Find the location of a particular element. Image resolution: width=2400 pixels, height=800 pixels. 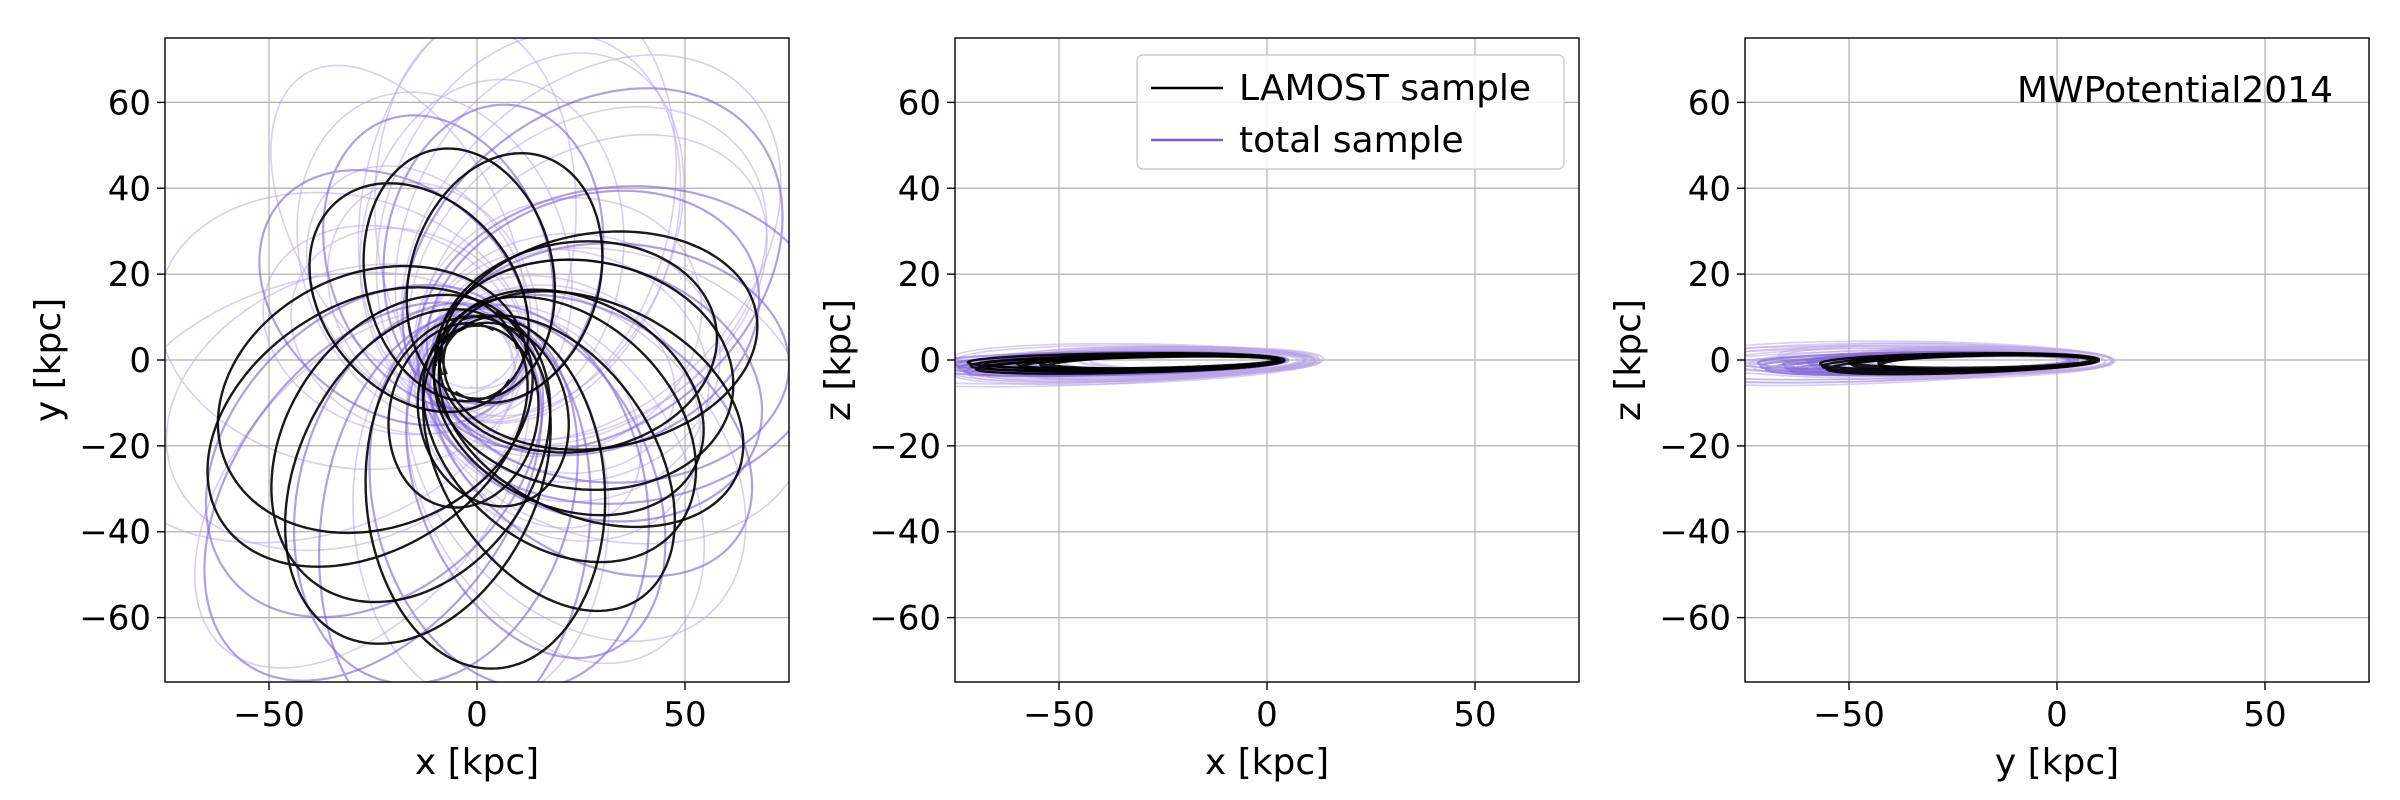

potential-annotation: MWPotential2014 is located at coordinates (2175, 90).